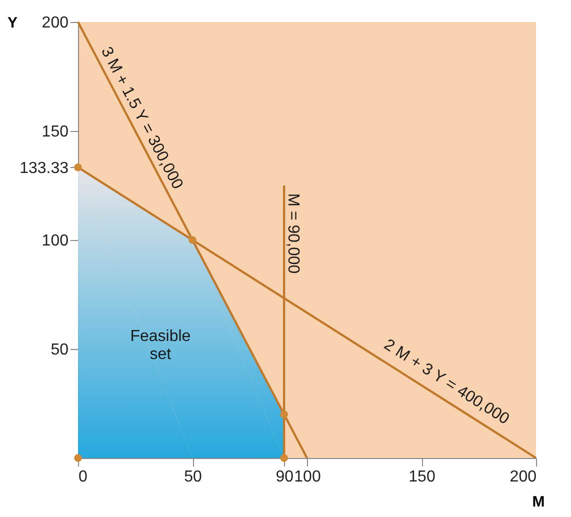 The height and width of the screenshot is (517, 571). I want to click on y-axis-title: Y, so click(12, 23).